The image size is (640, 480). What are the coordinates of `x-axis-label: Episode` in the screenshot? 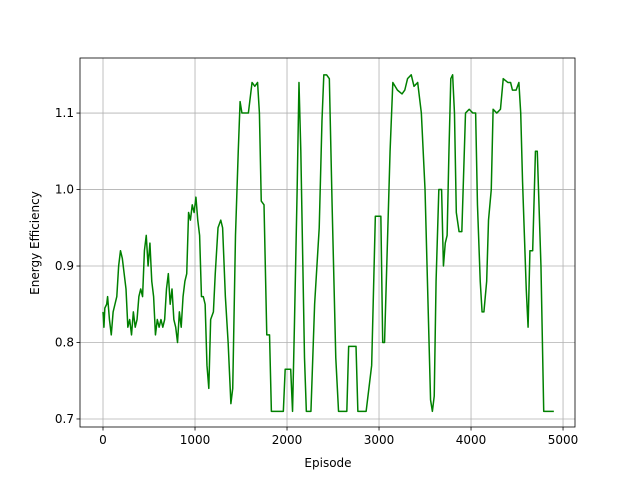 It's located at (327, 463).